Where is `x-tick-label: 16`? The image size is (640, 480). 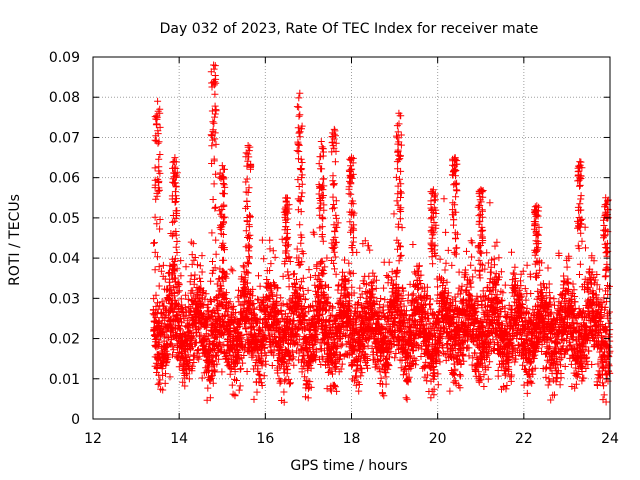 x-tick-label: 16 is located at coordinates (265, 439).